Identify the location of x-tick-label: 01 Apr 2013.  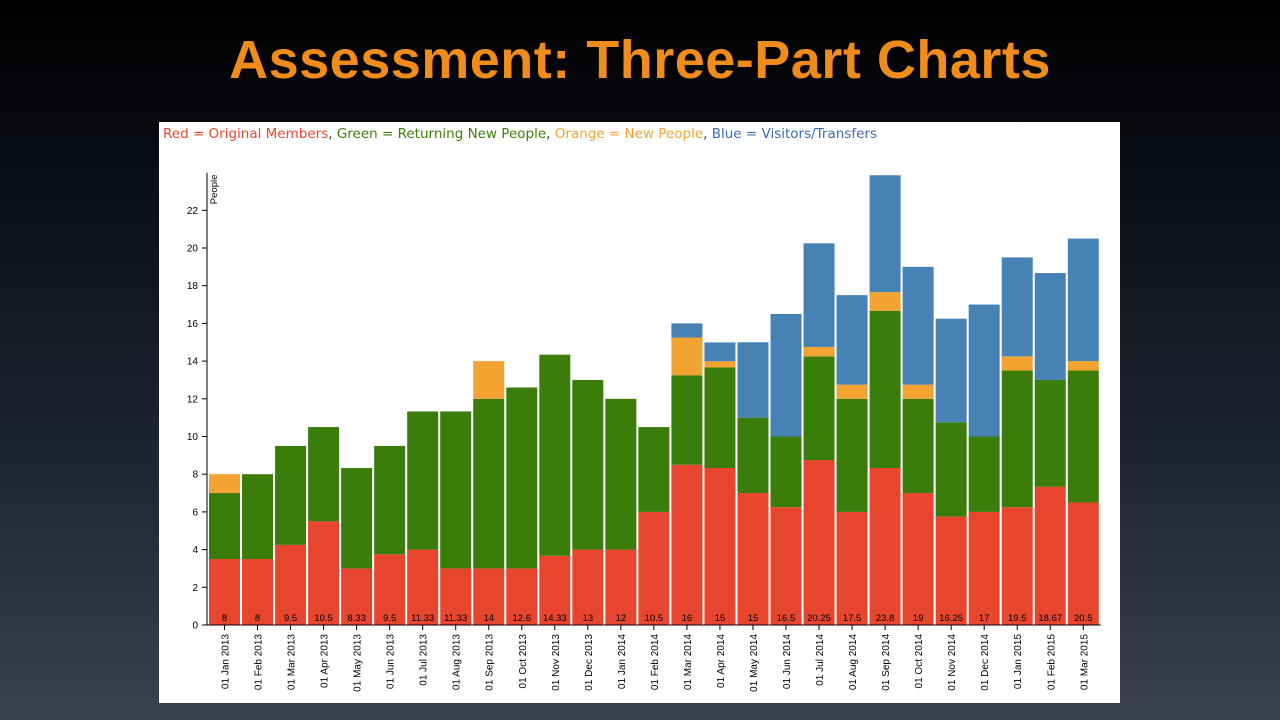
(325, 661).